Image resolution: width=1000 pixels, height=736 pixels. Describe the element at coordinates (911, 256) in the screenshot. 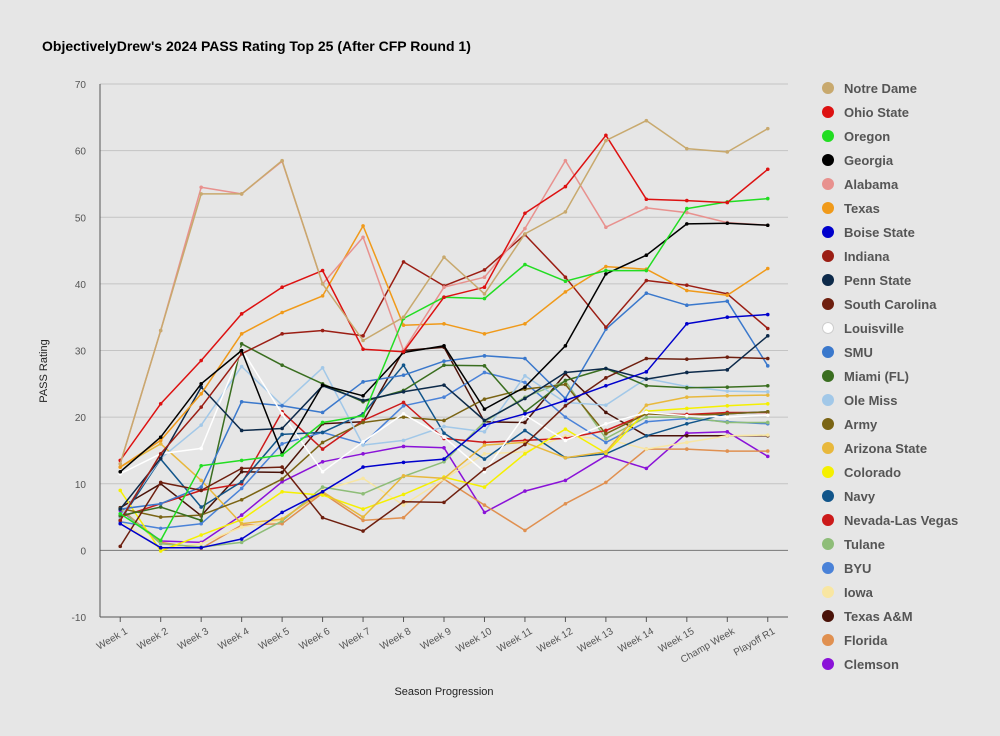

I see `legend-item: Indiana` at that location.